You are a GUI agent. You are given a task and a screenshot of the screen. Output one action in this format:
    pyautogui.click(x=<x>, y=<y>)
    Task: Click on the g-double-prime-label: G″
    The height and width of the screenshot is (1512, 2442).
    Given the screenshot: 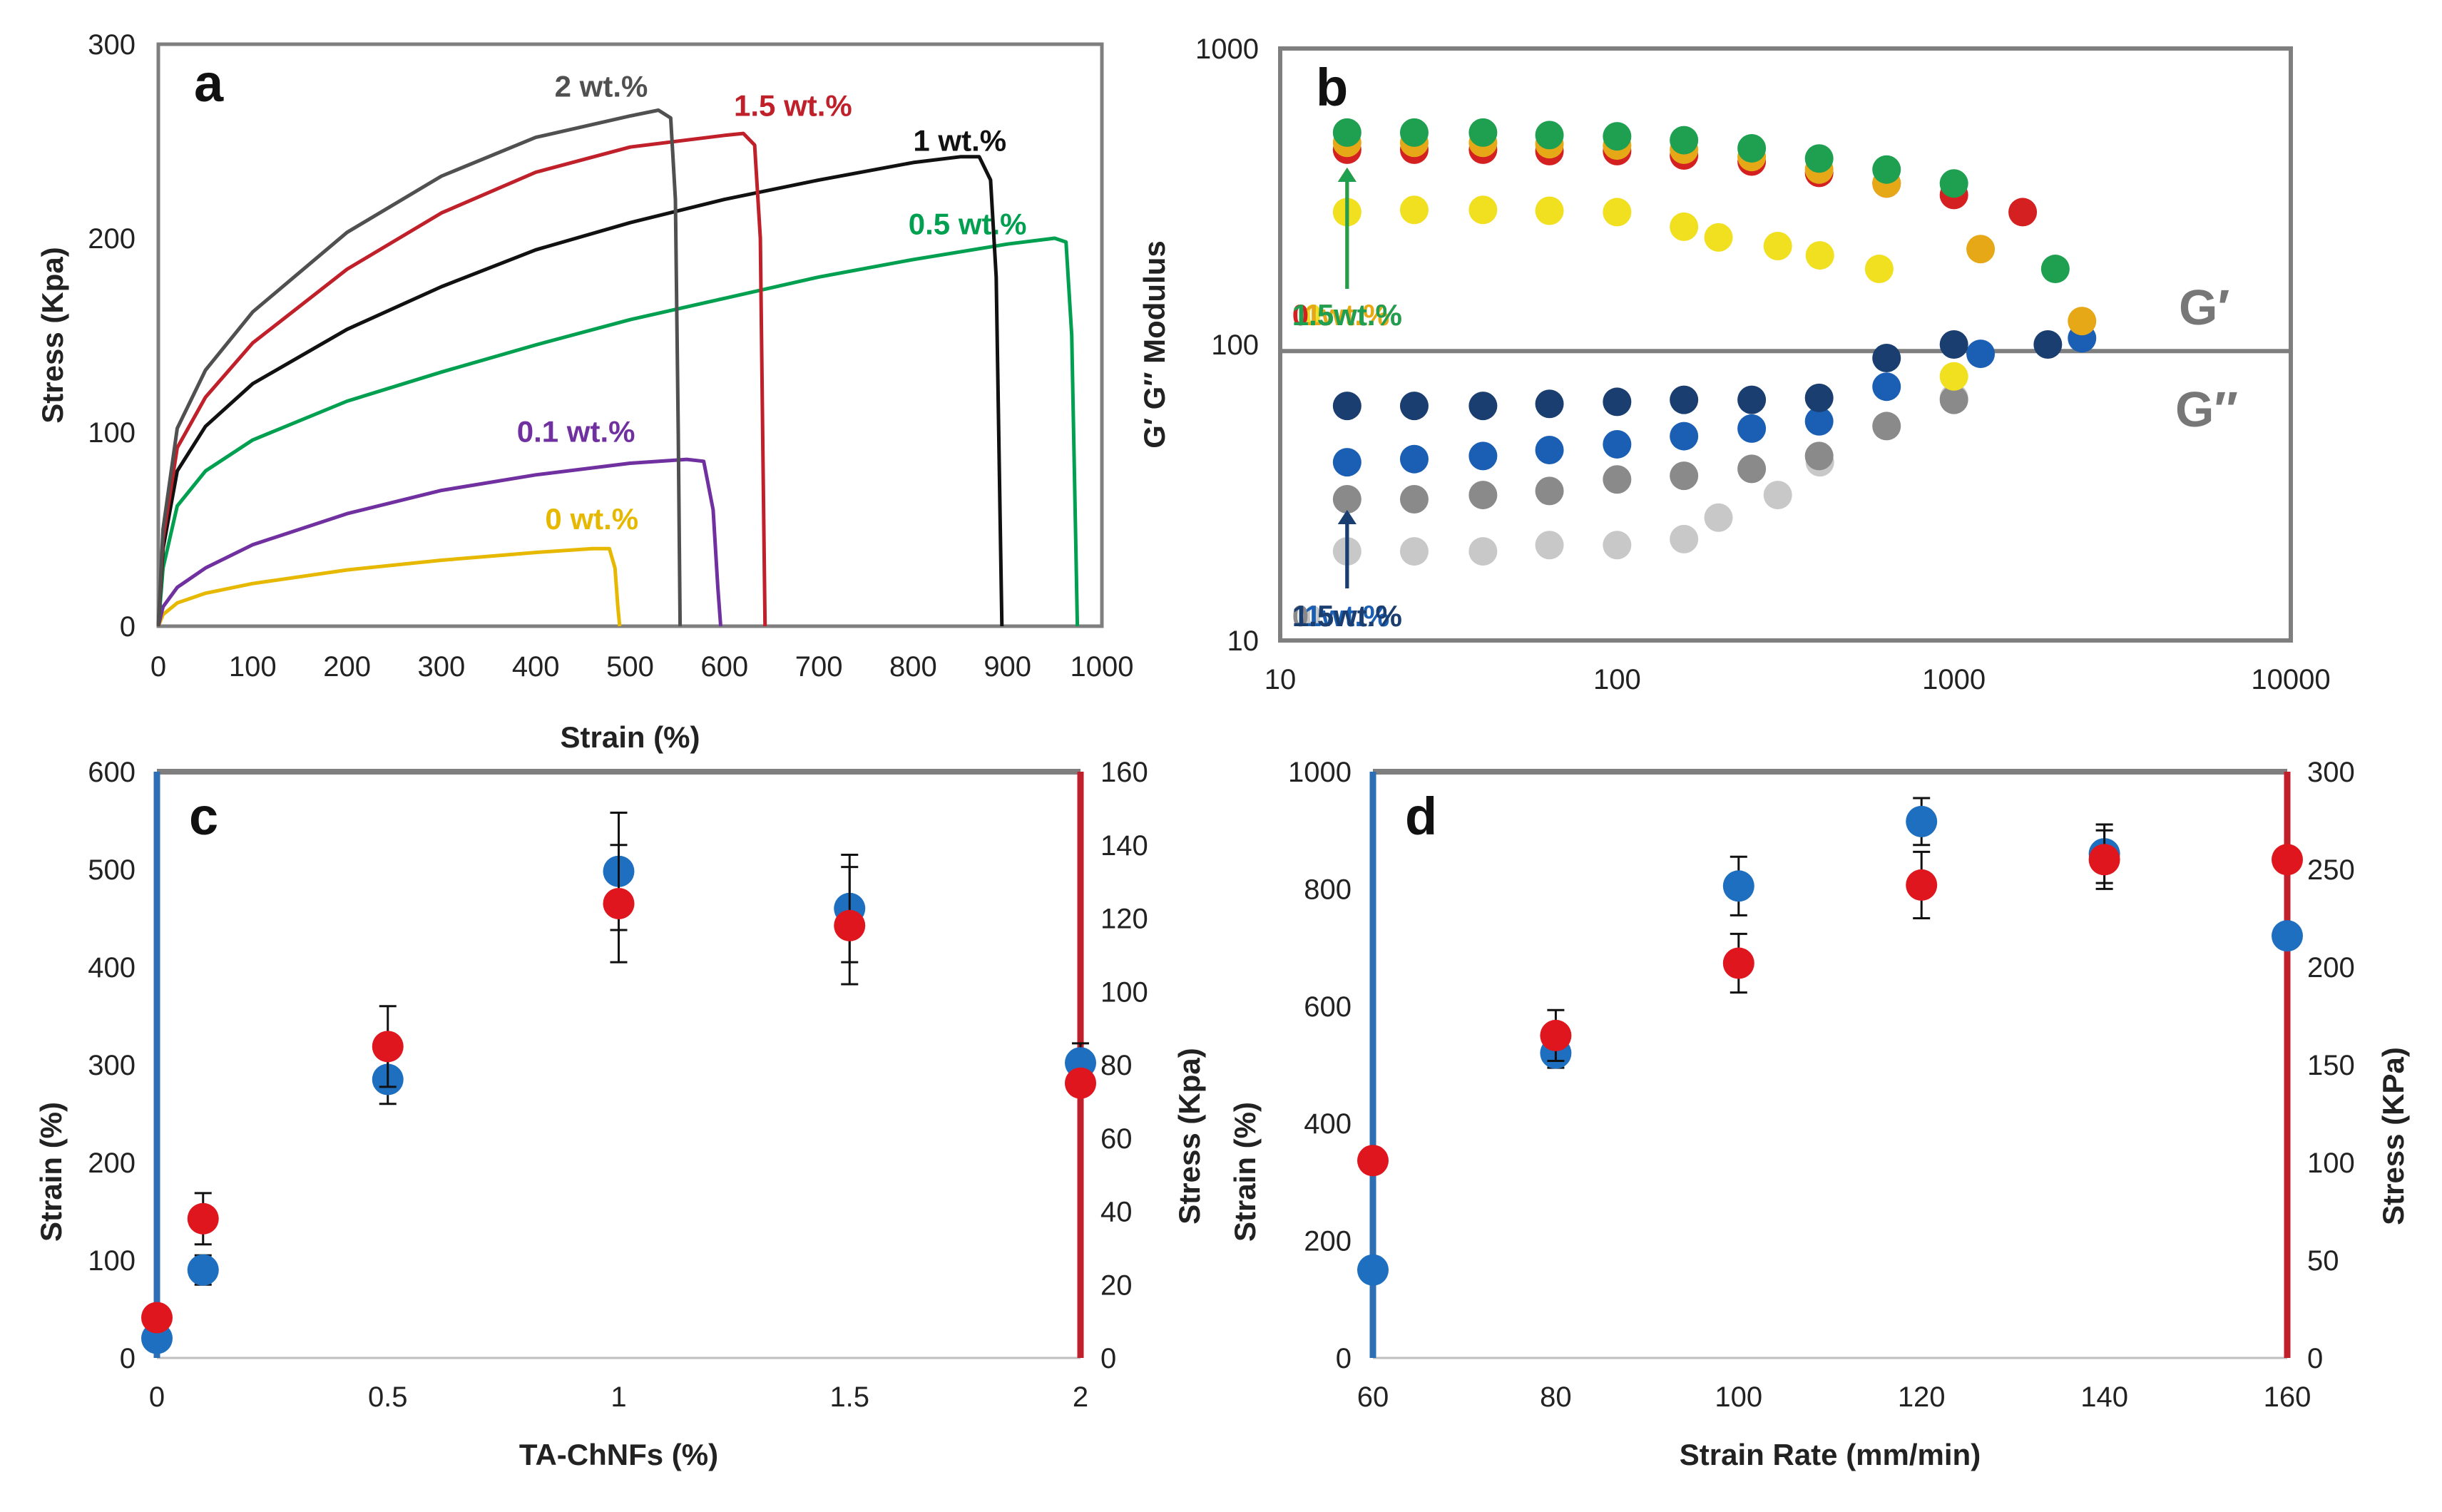 What is the action you would take?
    pyautogui.click(x=2206, y=409)
    